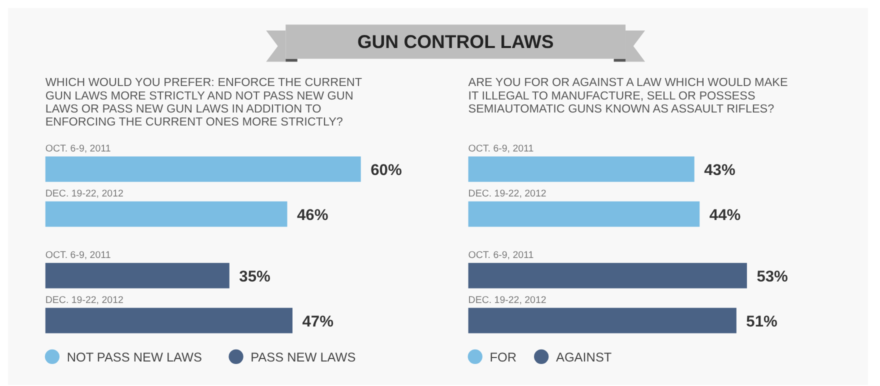 The image size is (880, 386). I want to click on data-label: 46%, so click(312, 215).